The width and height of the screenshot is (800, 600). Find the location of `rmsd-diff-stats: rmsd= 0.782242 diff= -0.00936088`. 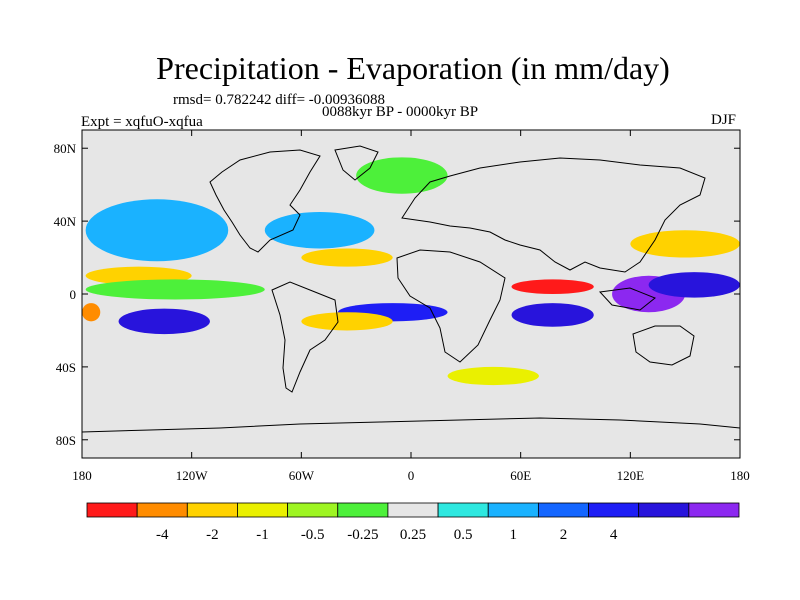

rmsd-diff-stats: rmsd= 0.782242 diff= -0.00936088 is located at coordinates (279, 100).